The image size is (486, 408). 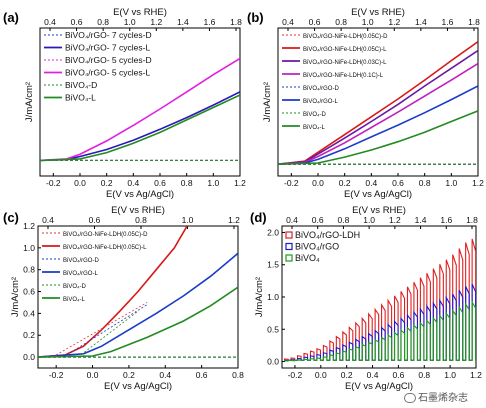 I want to click on watermark: 石墨烯杂志, so click(x=436, y=396).